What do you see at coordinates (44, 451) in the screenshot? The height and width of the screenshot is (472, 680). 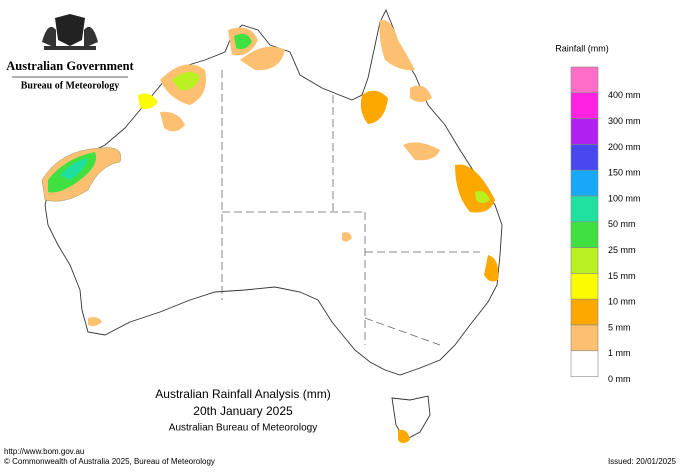 I see `url: http://www.bom.gov.au` at bounding box center [44, 451].